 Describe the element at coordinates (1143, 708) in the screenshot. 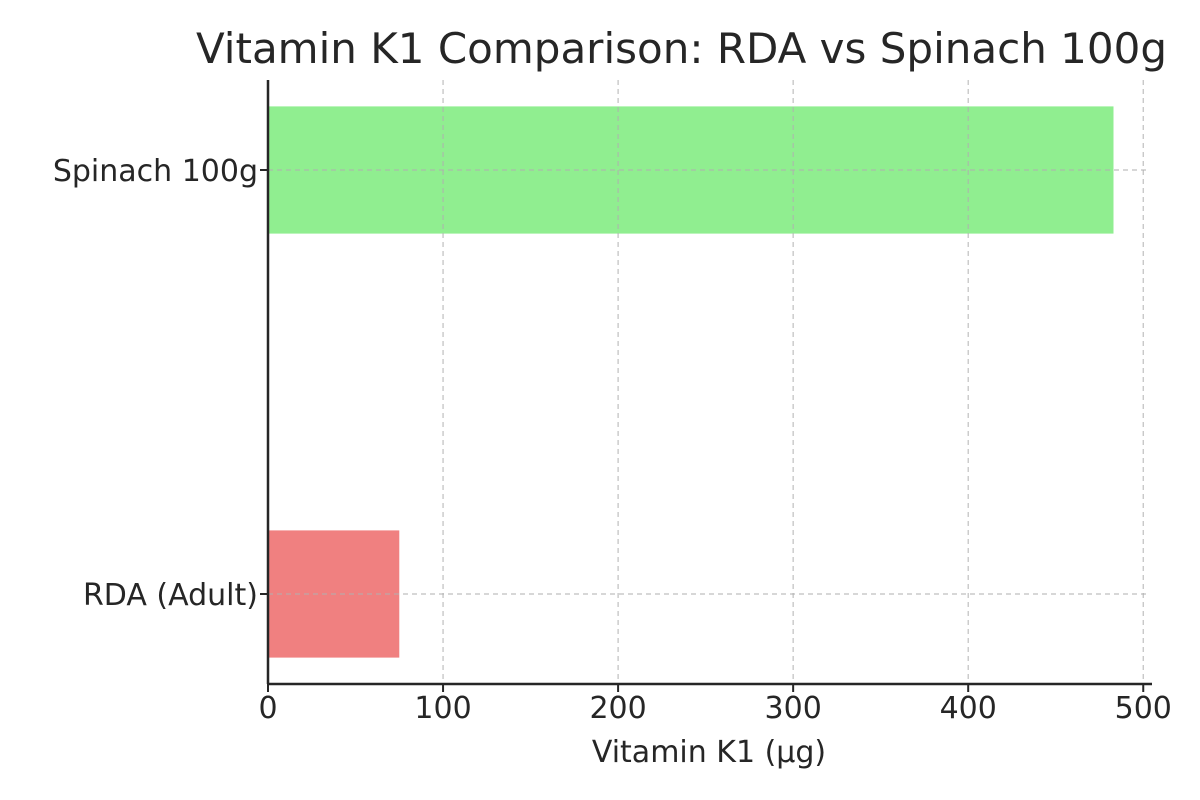

I see `x-tick-label: 500` at that location.